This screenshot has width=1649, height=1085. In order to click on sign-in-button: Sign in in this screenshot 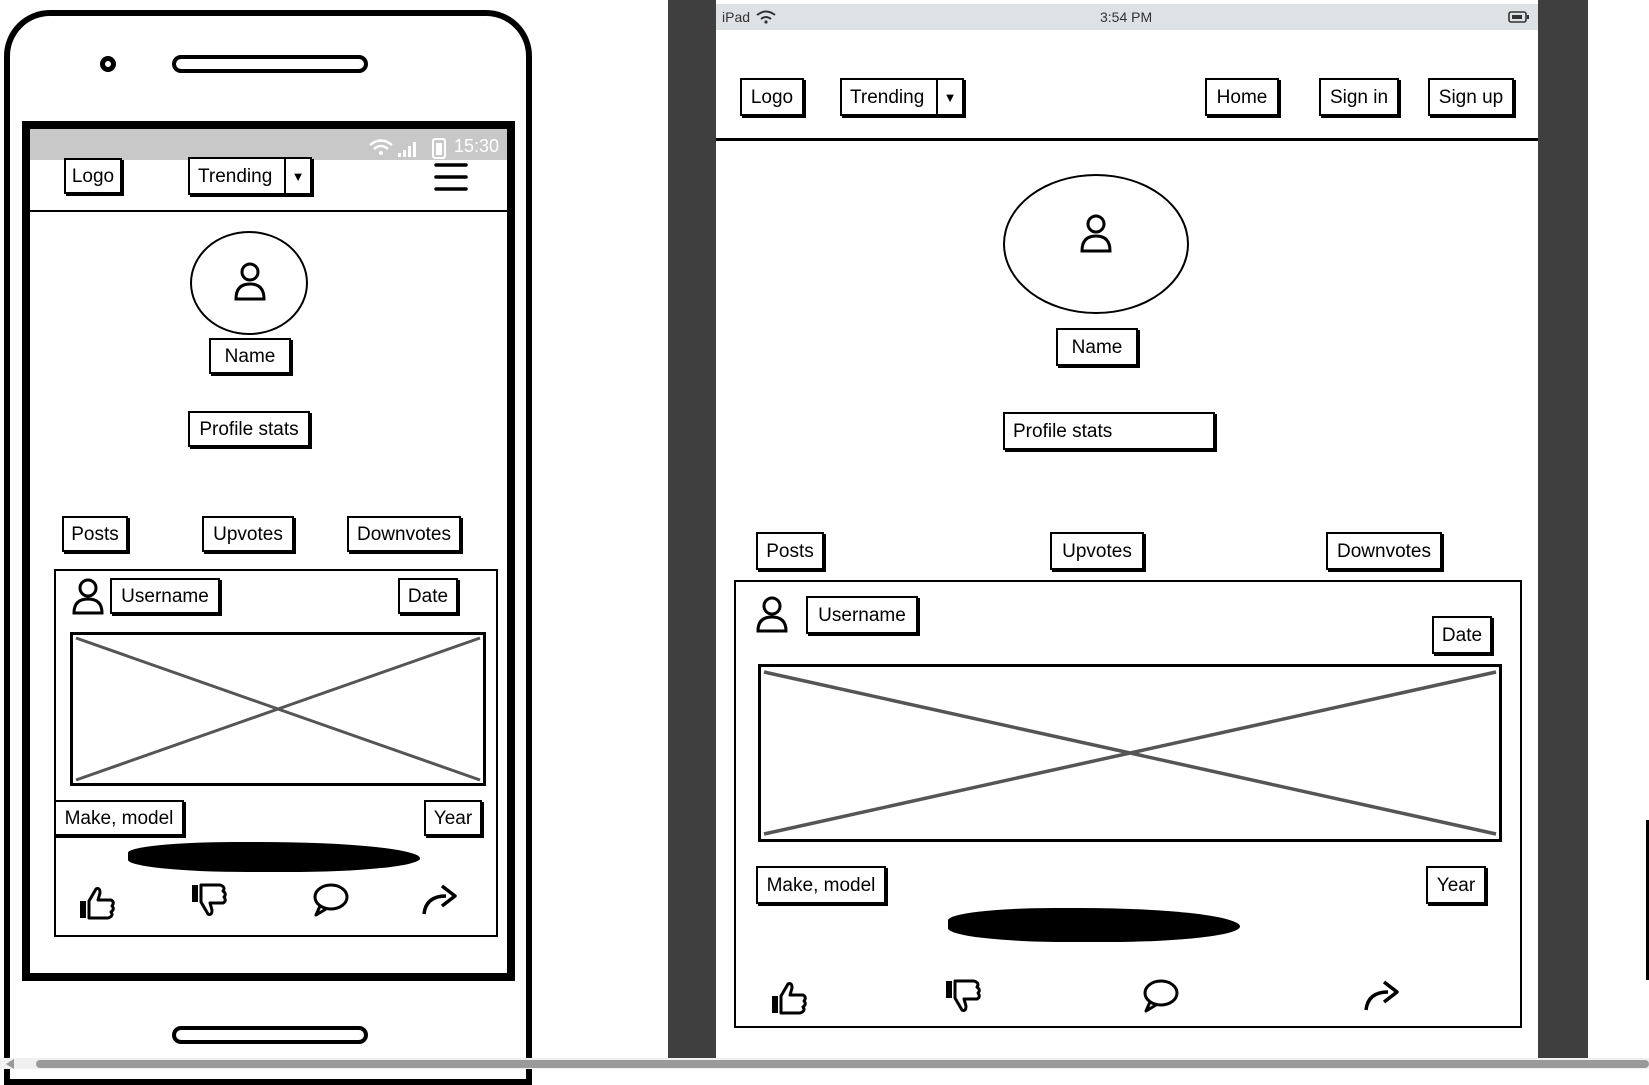, I will do `click(1359, 97)`.